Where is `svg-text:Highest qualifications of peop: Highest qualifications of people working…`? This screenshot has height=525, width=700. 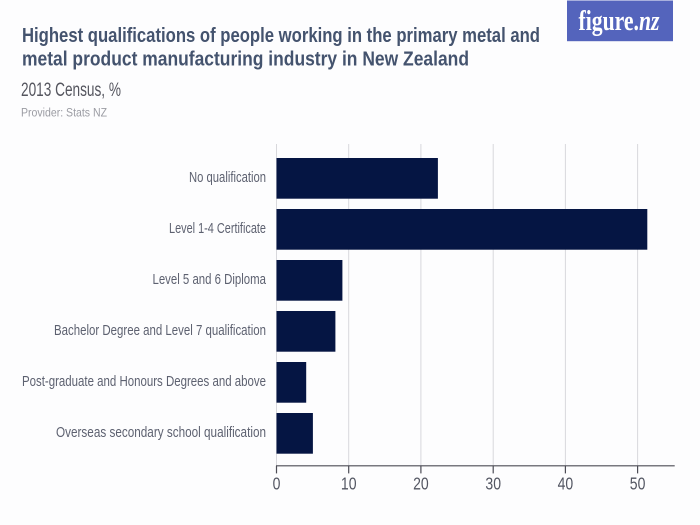
svg-text:Highest qualifications of peop: Highest qualifications of people working… is located at coordinates (281, 36).